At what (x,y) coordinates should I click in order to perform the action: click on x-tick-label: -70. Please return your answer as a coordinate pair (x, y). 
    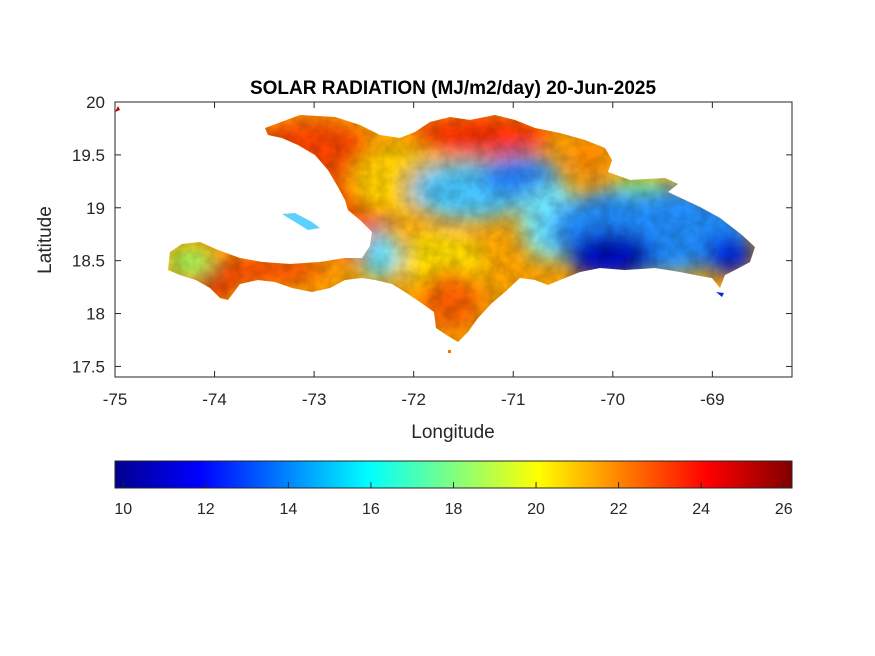
    Looking at the image, I should click on (613, 399).